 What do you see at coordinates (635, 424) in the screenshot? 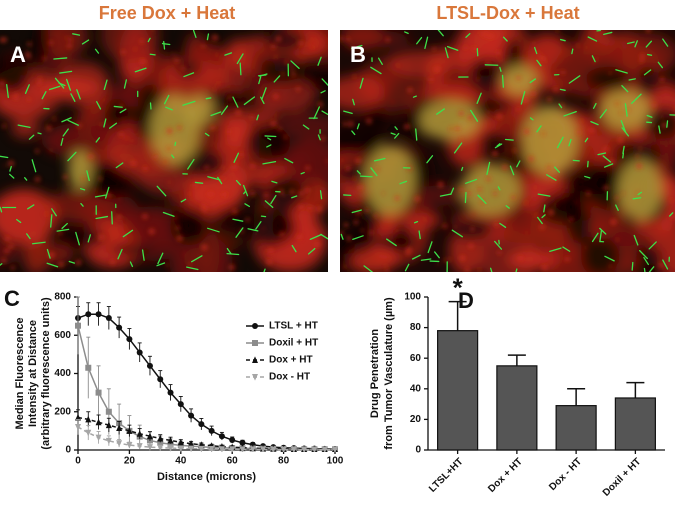
I see `bar` at bounding box center [635, 424].